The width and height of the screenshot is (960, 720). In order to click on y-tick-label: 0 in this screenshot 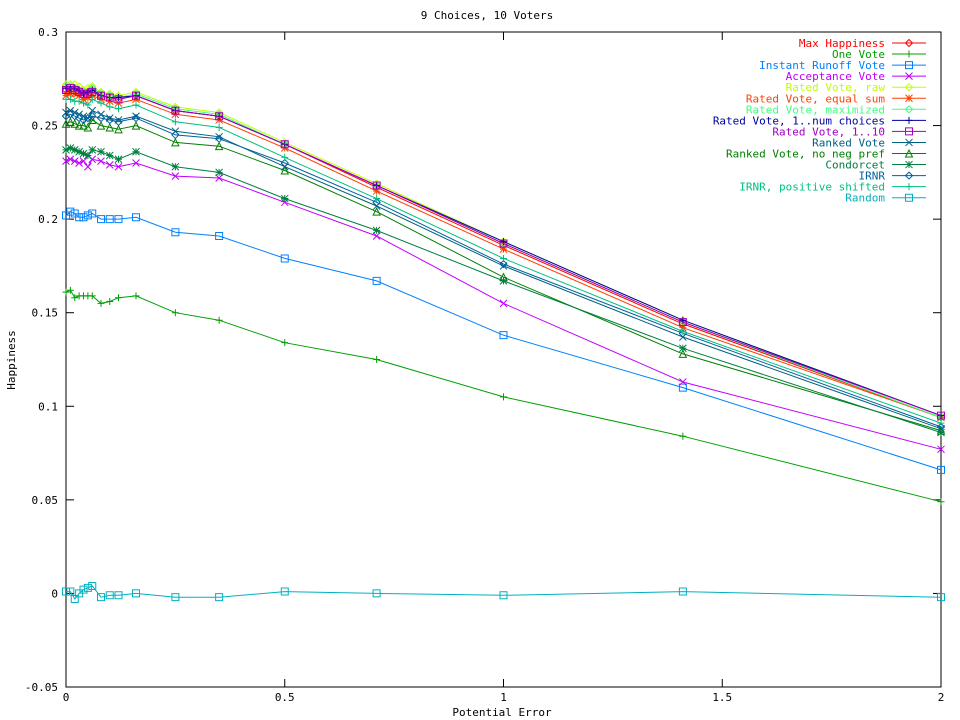, I will do `click(54, 593)`.